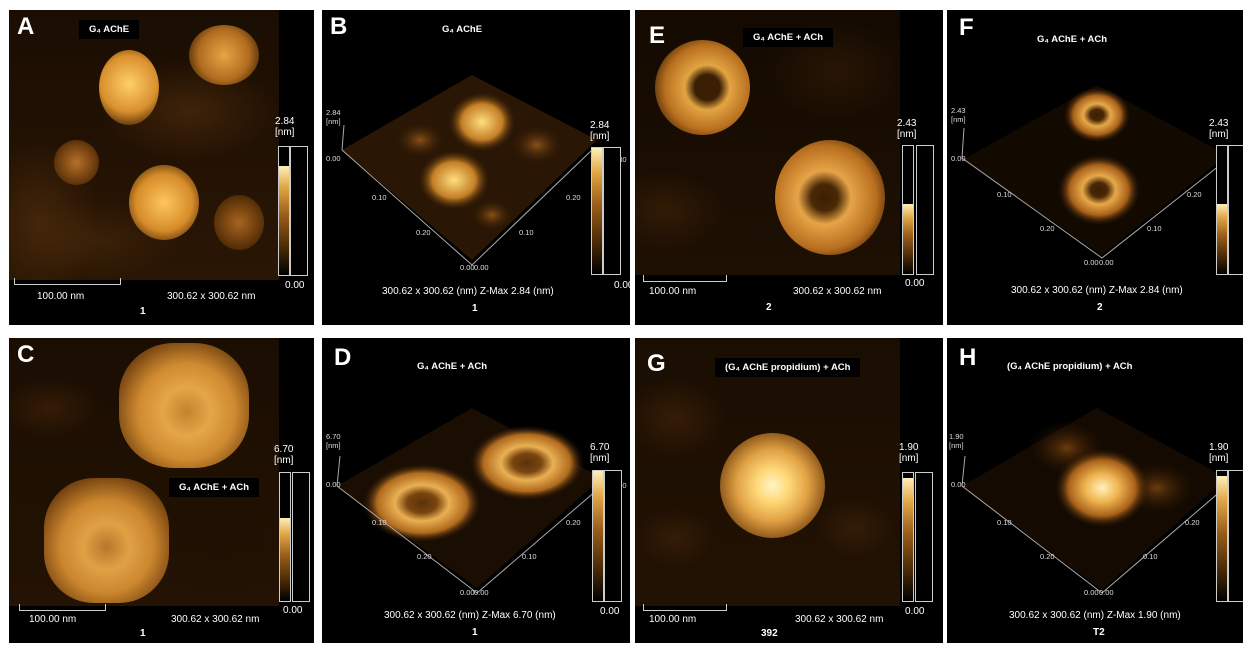 The height and width of the screenshot is (645, 1243). Describe the element at coordinates (1219, 453) in the screenshot. I see `z-max-label: 1.90 [nm]` at that location.